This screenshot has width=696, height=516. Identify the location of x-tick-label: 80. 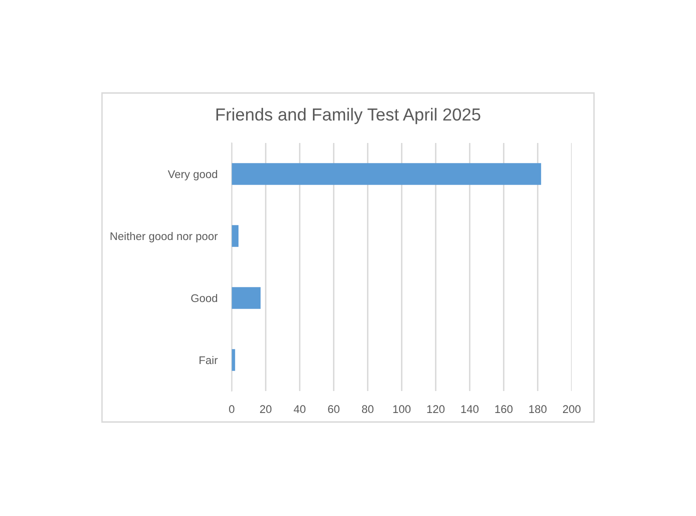
(368, 409).